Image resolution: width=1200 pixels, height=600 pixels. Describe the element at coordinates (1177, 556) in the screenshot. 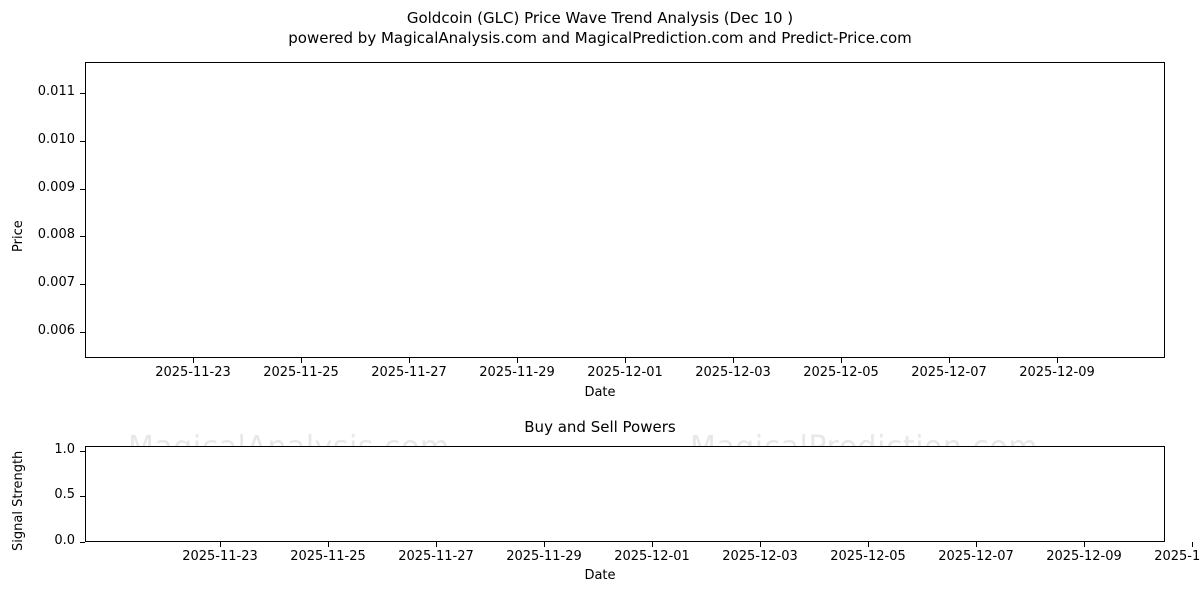

I see `bar-x-tick-label: 2025-12-11` at that location.